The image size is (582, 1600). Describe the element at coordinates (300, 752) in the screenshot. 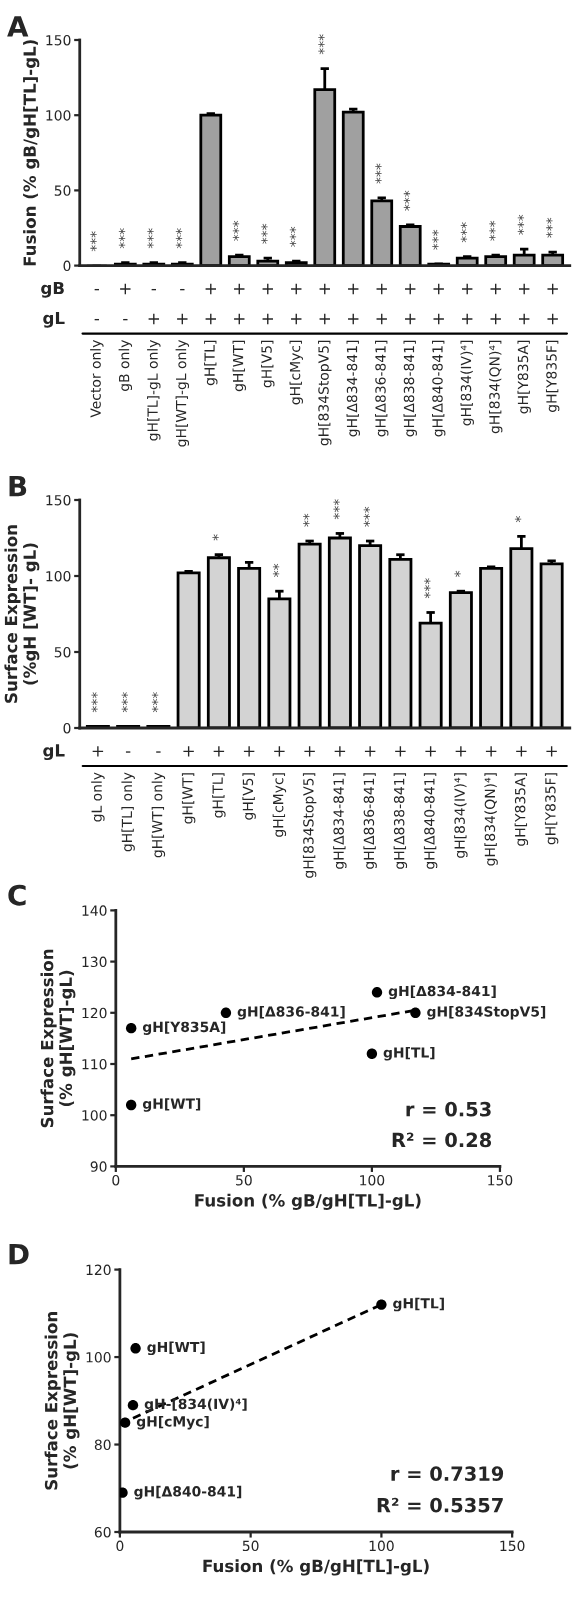

I see `text: gL + - - + + + + + + + + + + + + +` at that location.